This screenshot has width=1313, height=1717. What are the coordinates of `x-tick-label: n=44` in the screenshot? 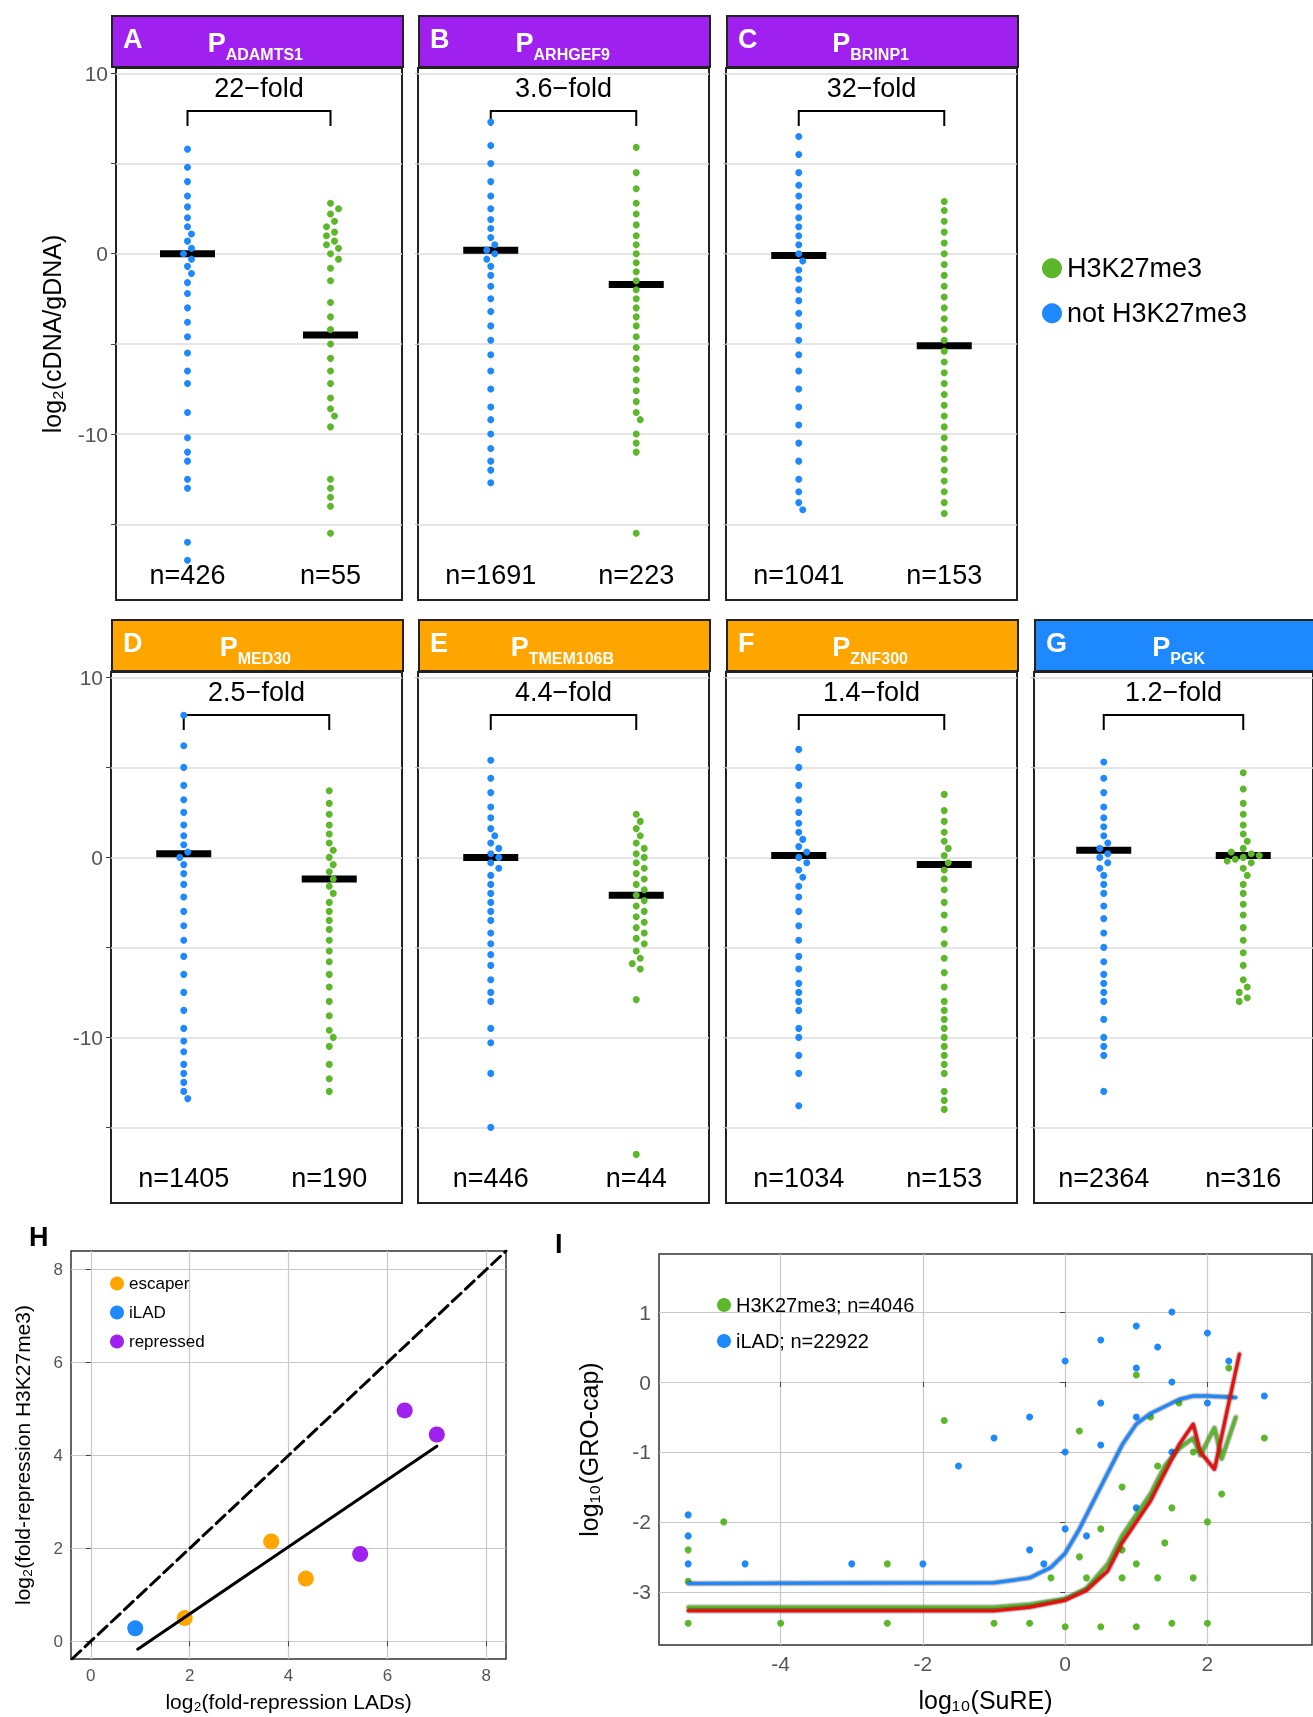 It's located at (636, 1177).